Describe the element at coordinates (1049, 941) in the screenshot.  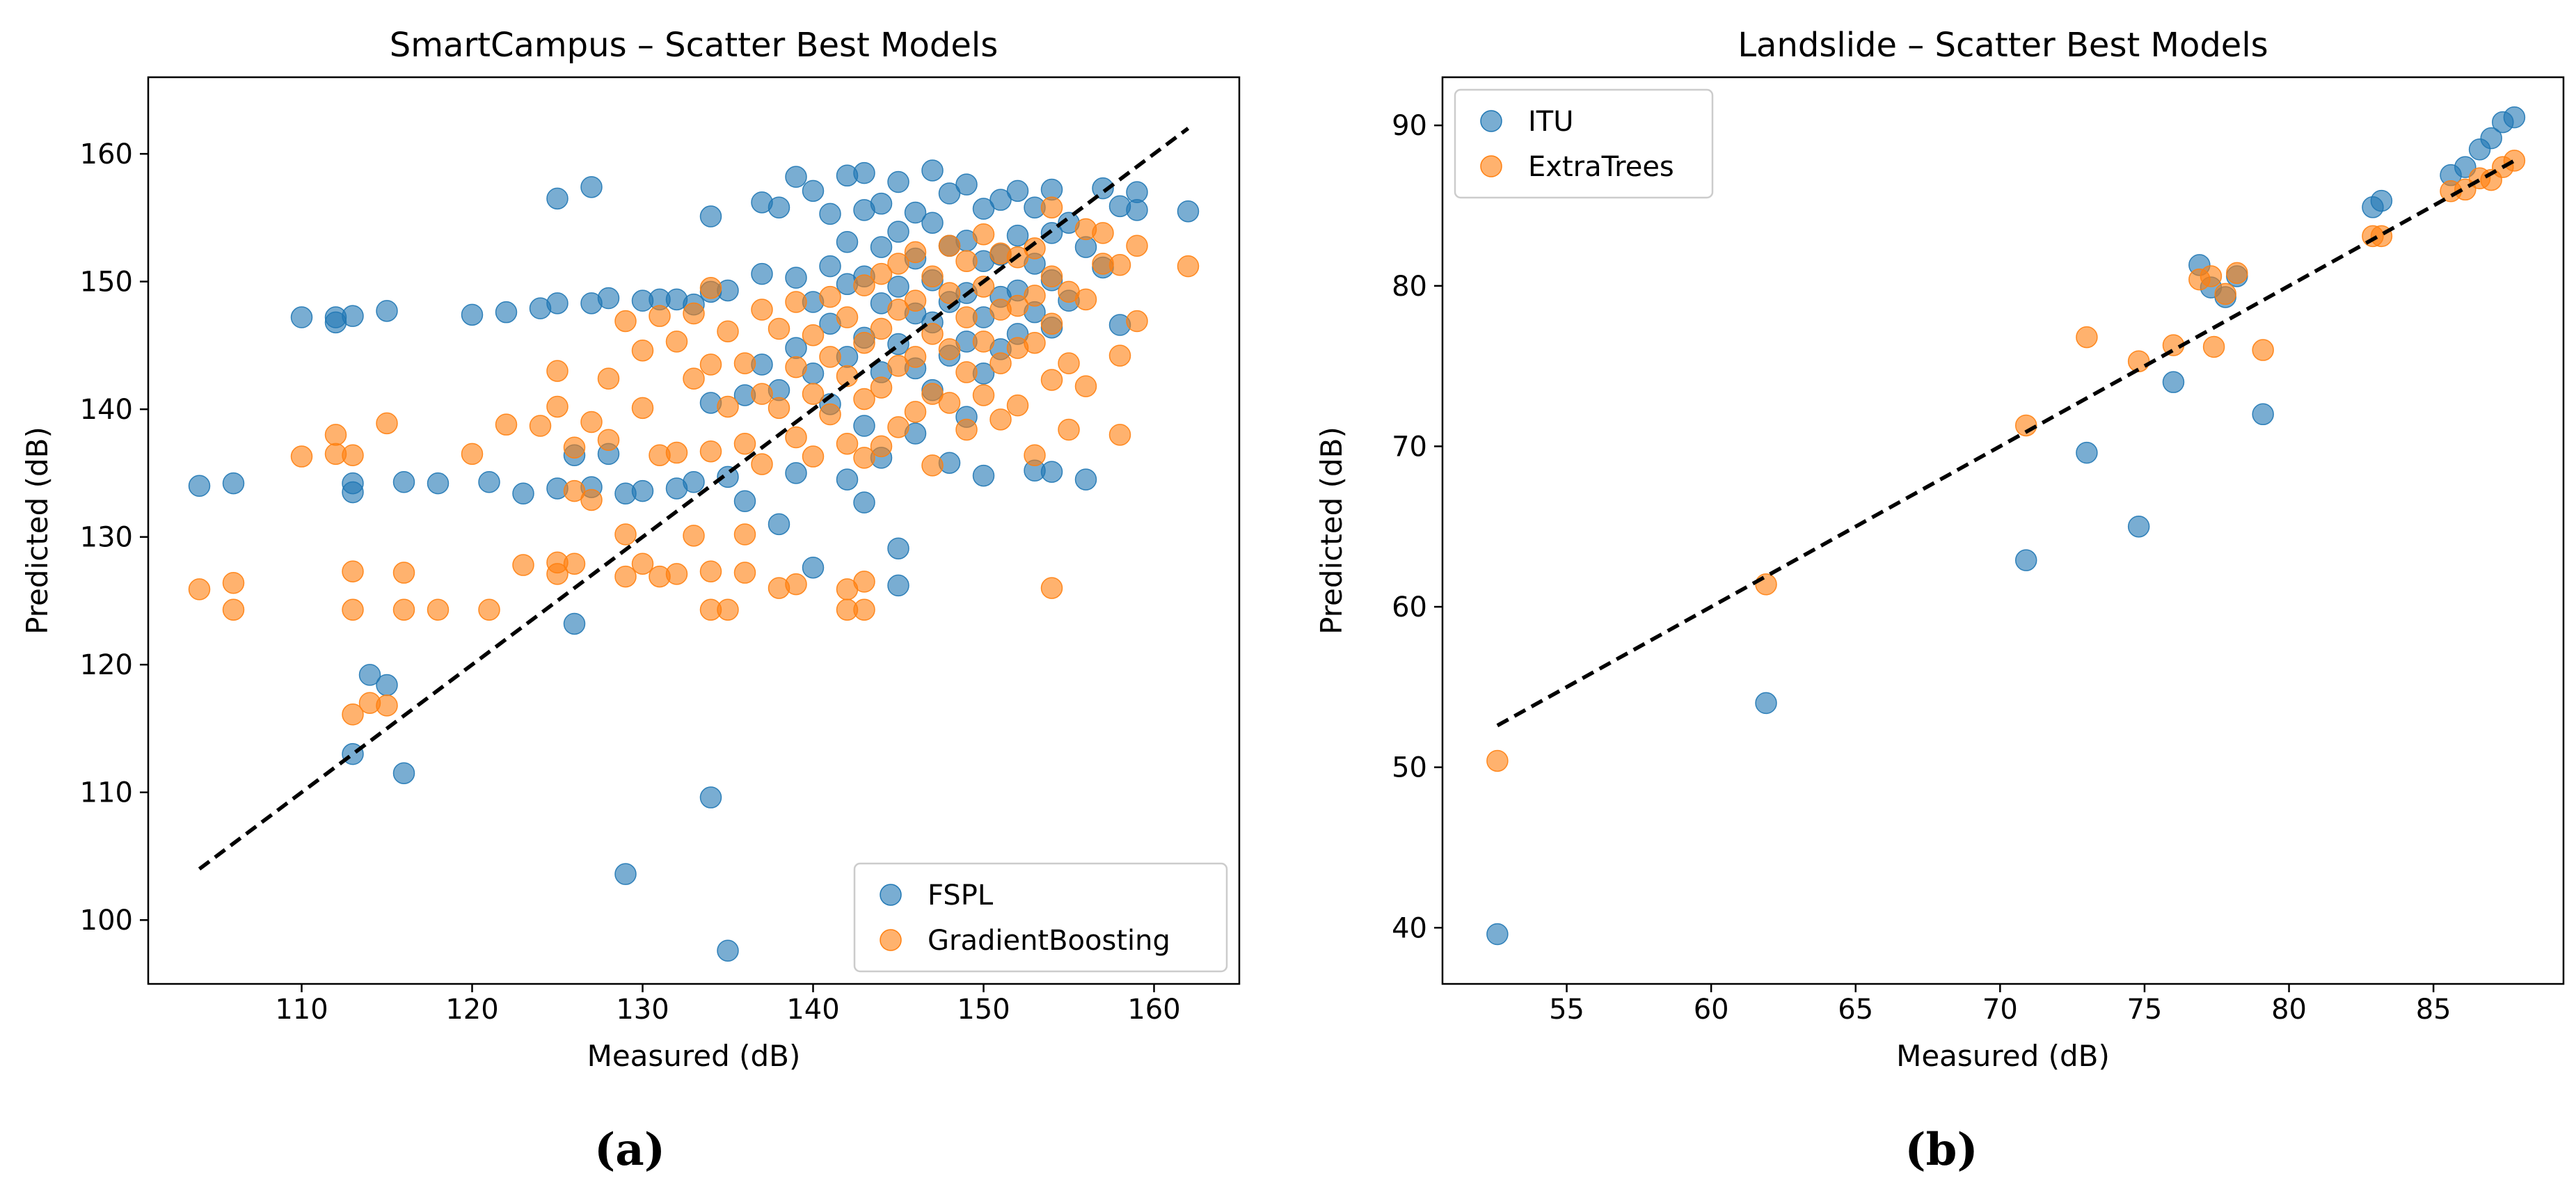
I see `legend-label: GradientBoosting` at that location.